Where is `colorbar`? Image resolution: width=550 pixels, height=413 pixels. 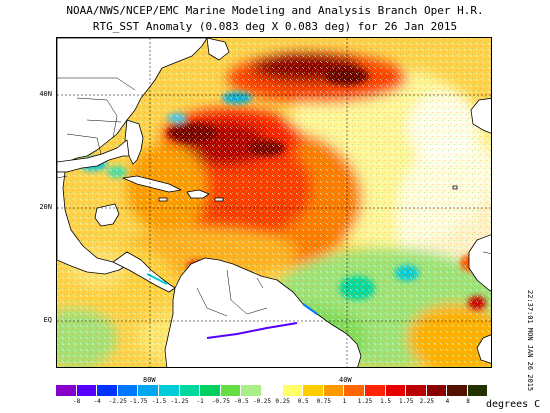 colorbar is located at coordinates (272, 390).